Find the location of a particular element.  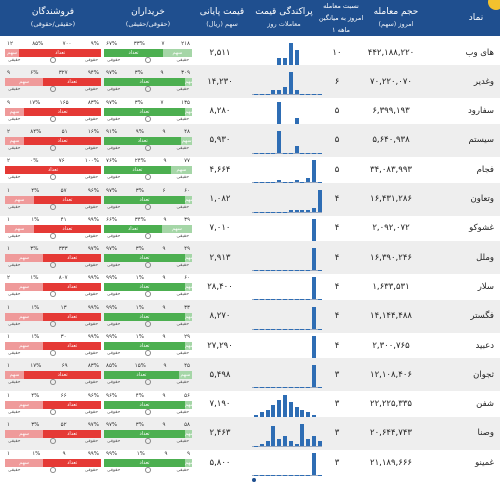

sellers-pct-a: ۱۶% is located at coordinates (93, 131).